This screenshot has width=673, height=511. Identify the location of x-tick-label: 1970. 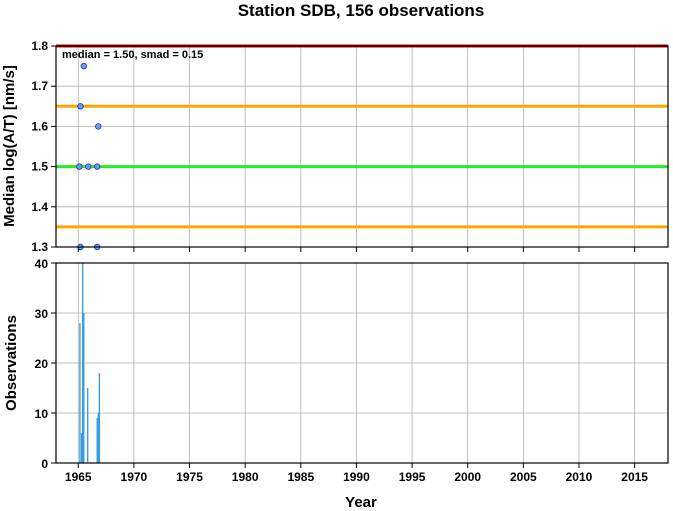
(134, 477).